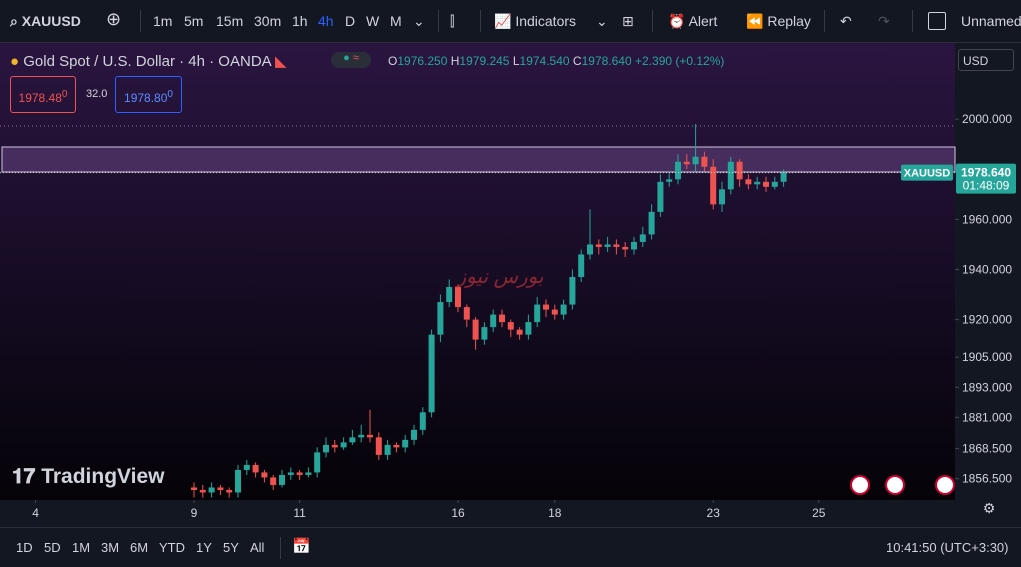 Image resolution: width=1021 pixels, height=567 pixels. I want to click on price-tag-symbol: XAUUSD, so click(927, 174).